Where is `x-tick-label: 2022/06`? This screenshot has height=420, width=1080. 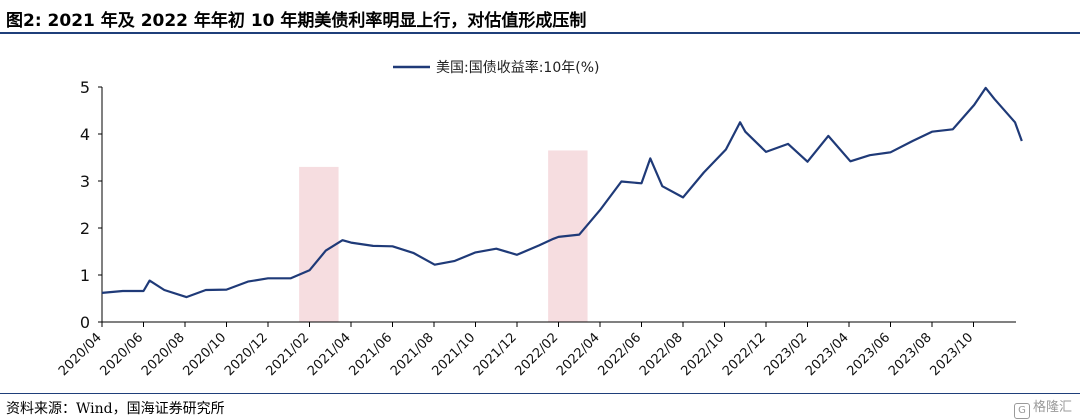 x-tick-label: 2022/06 is located at coordinates (620, 354).